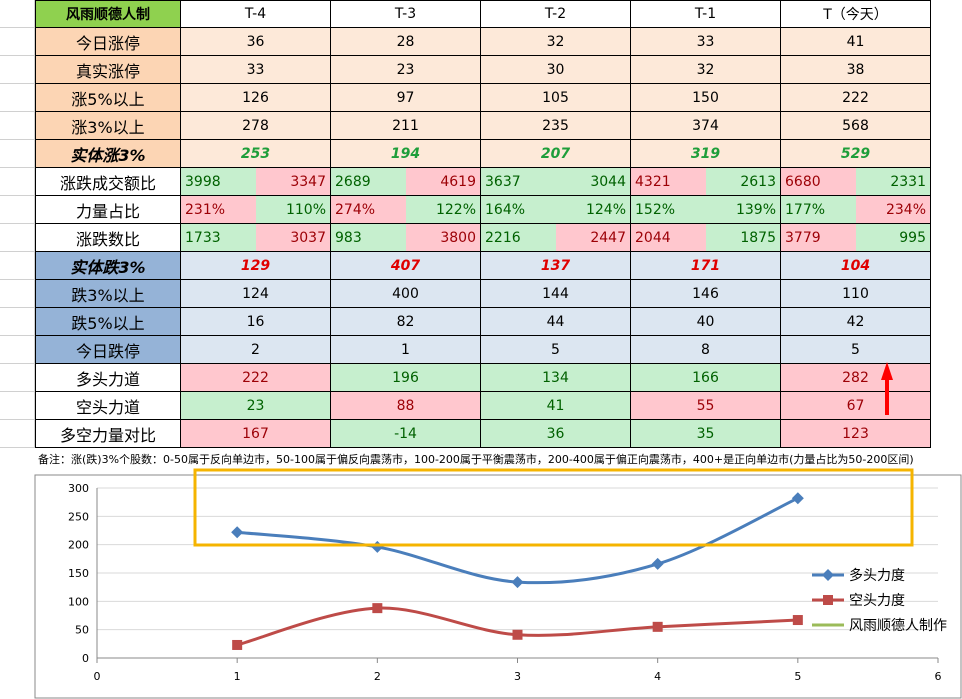  What do you see at coordinates (293, 181) in the screenshot?
I see `split-cell: 3347` at bounding box center [293, 181].